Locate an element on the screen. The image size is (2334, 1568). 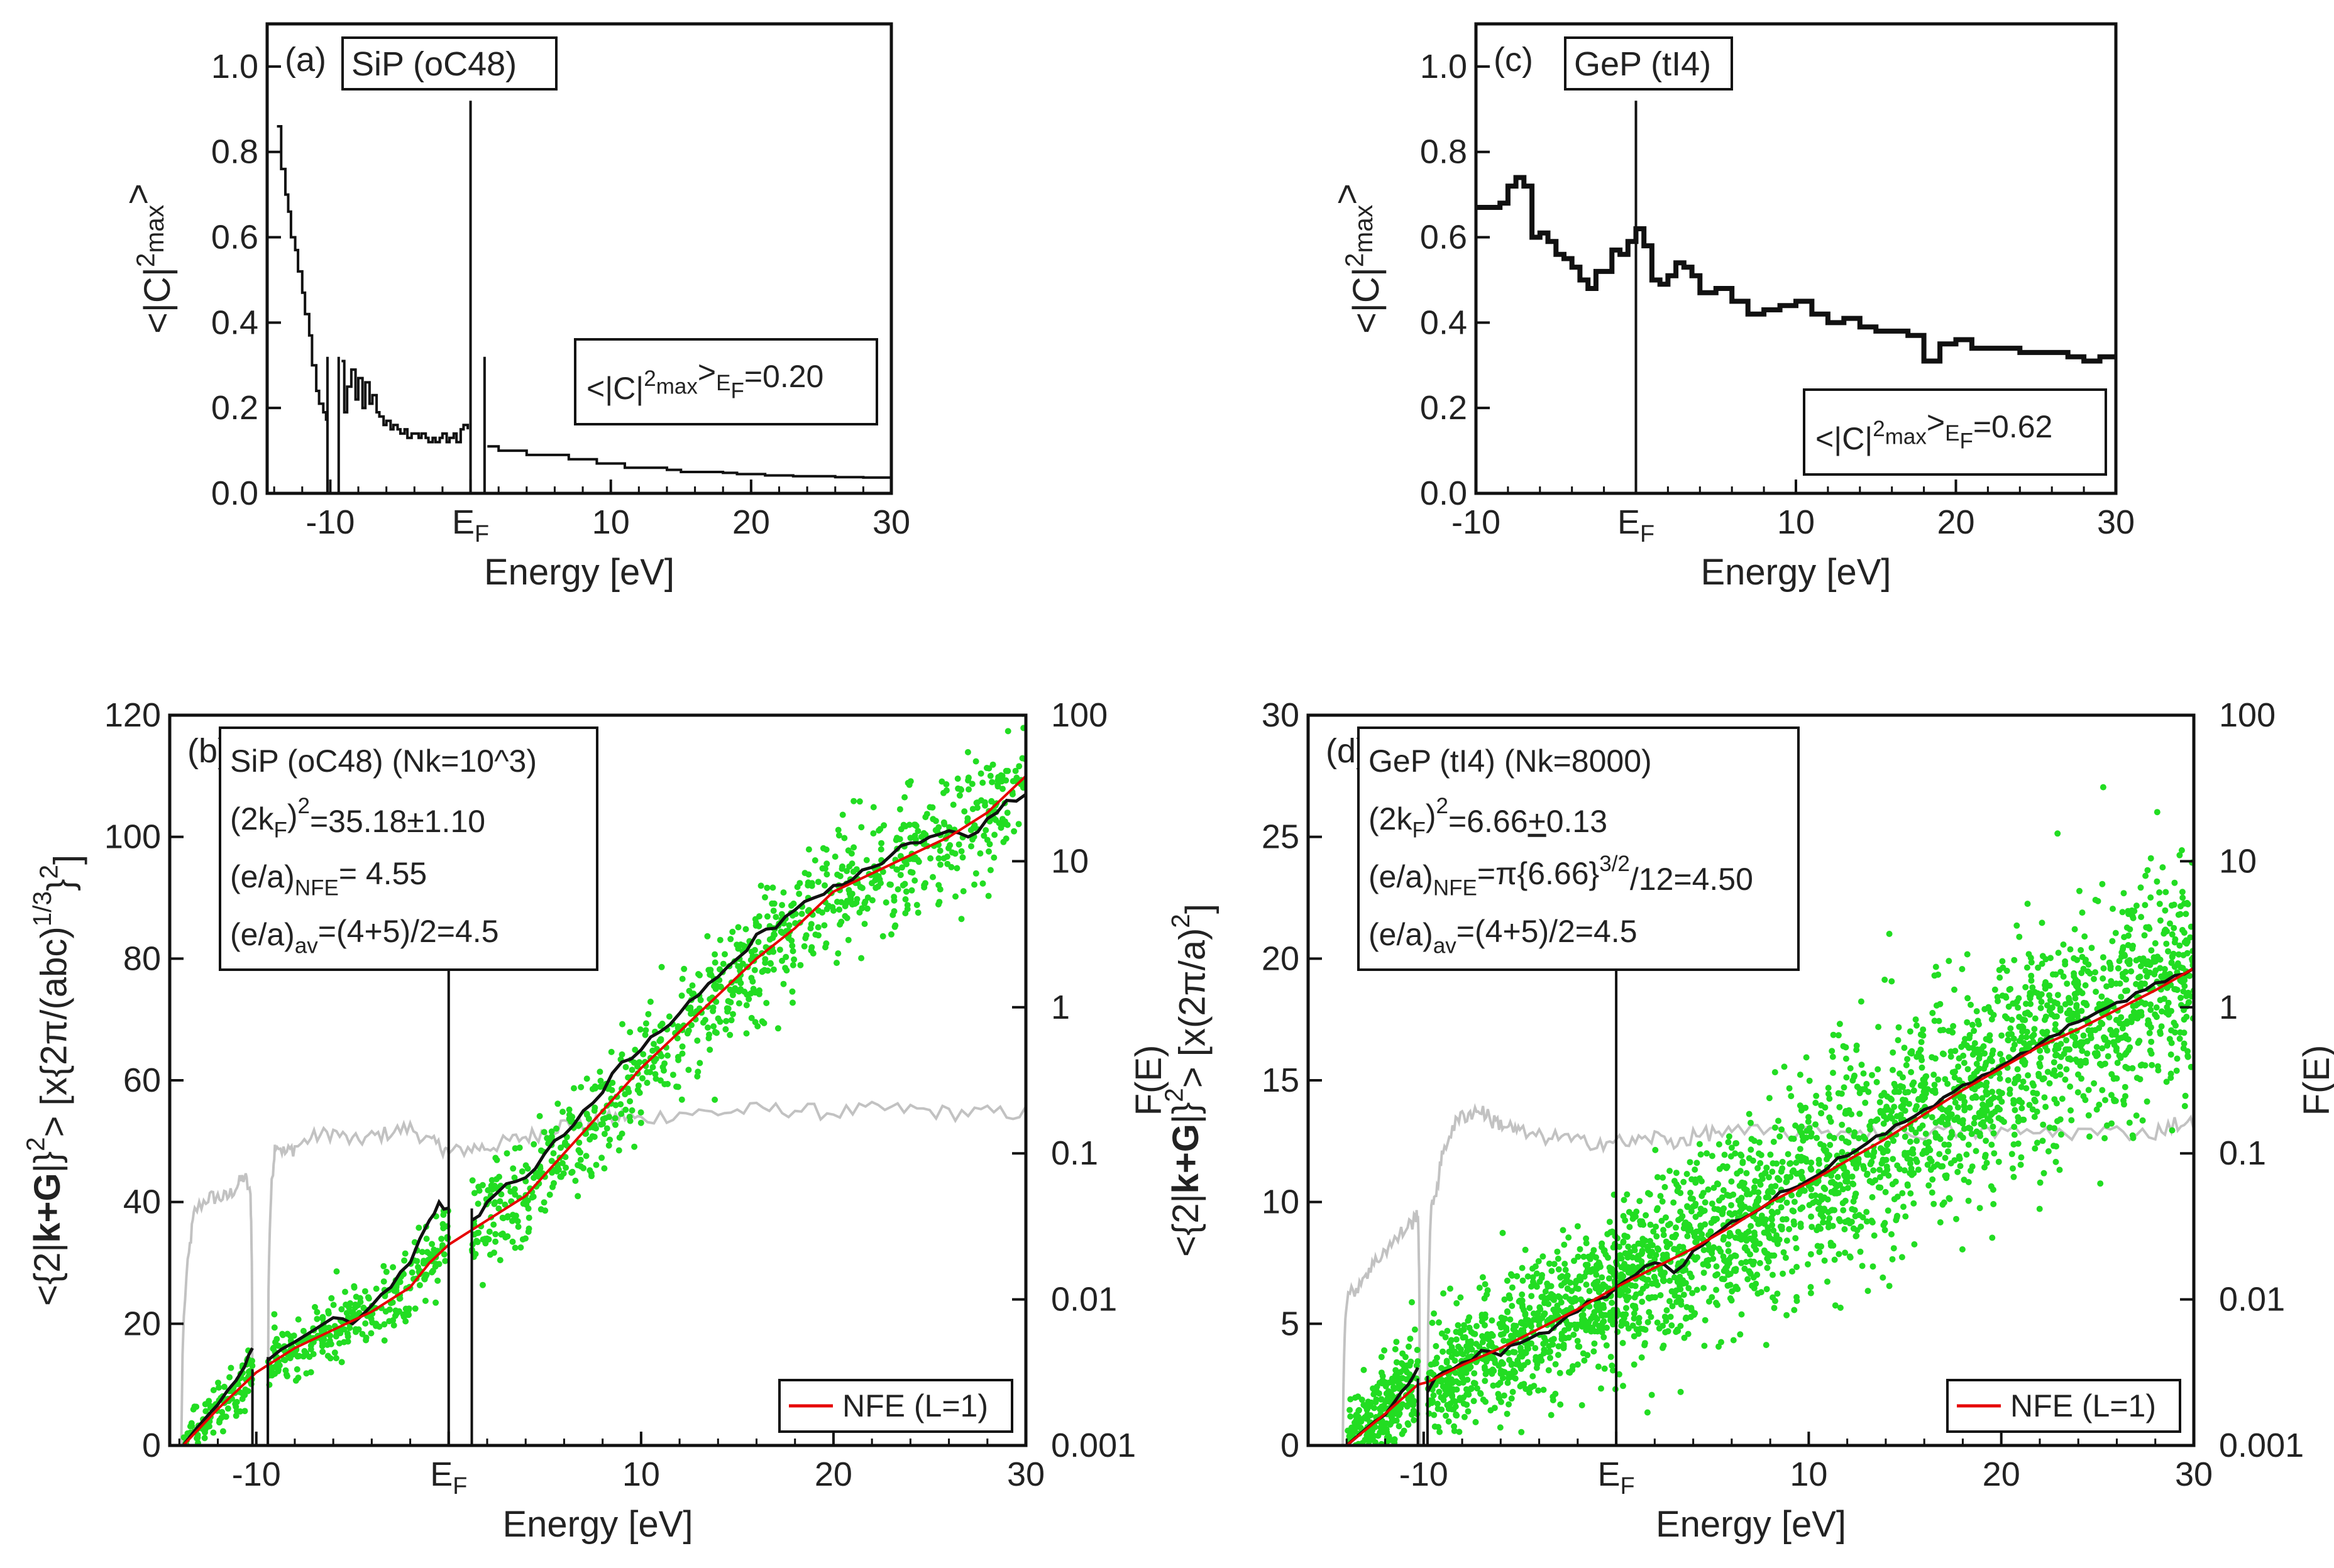
plot-frame is located at coordinates (579, 258).